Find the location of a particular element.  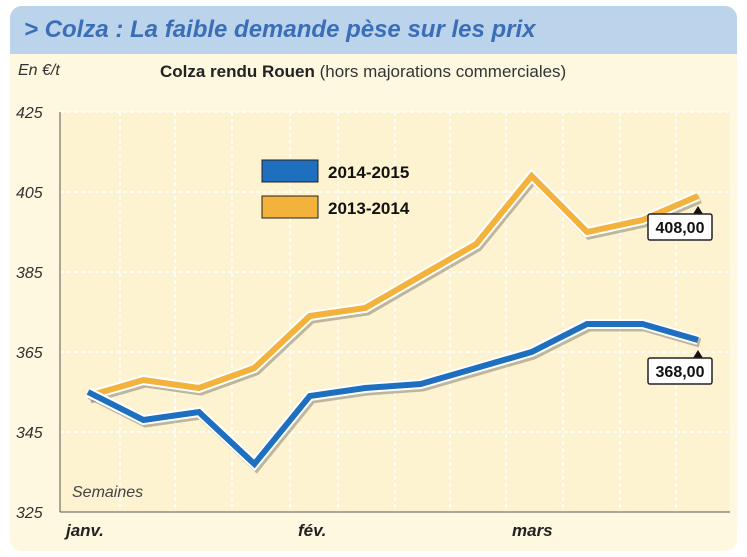

chart-title: Colza rendu Rouen is located at coordinates (237, 71).